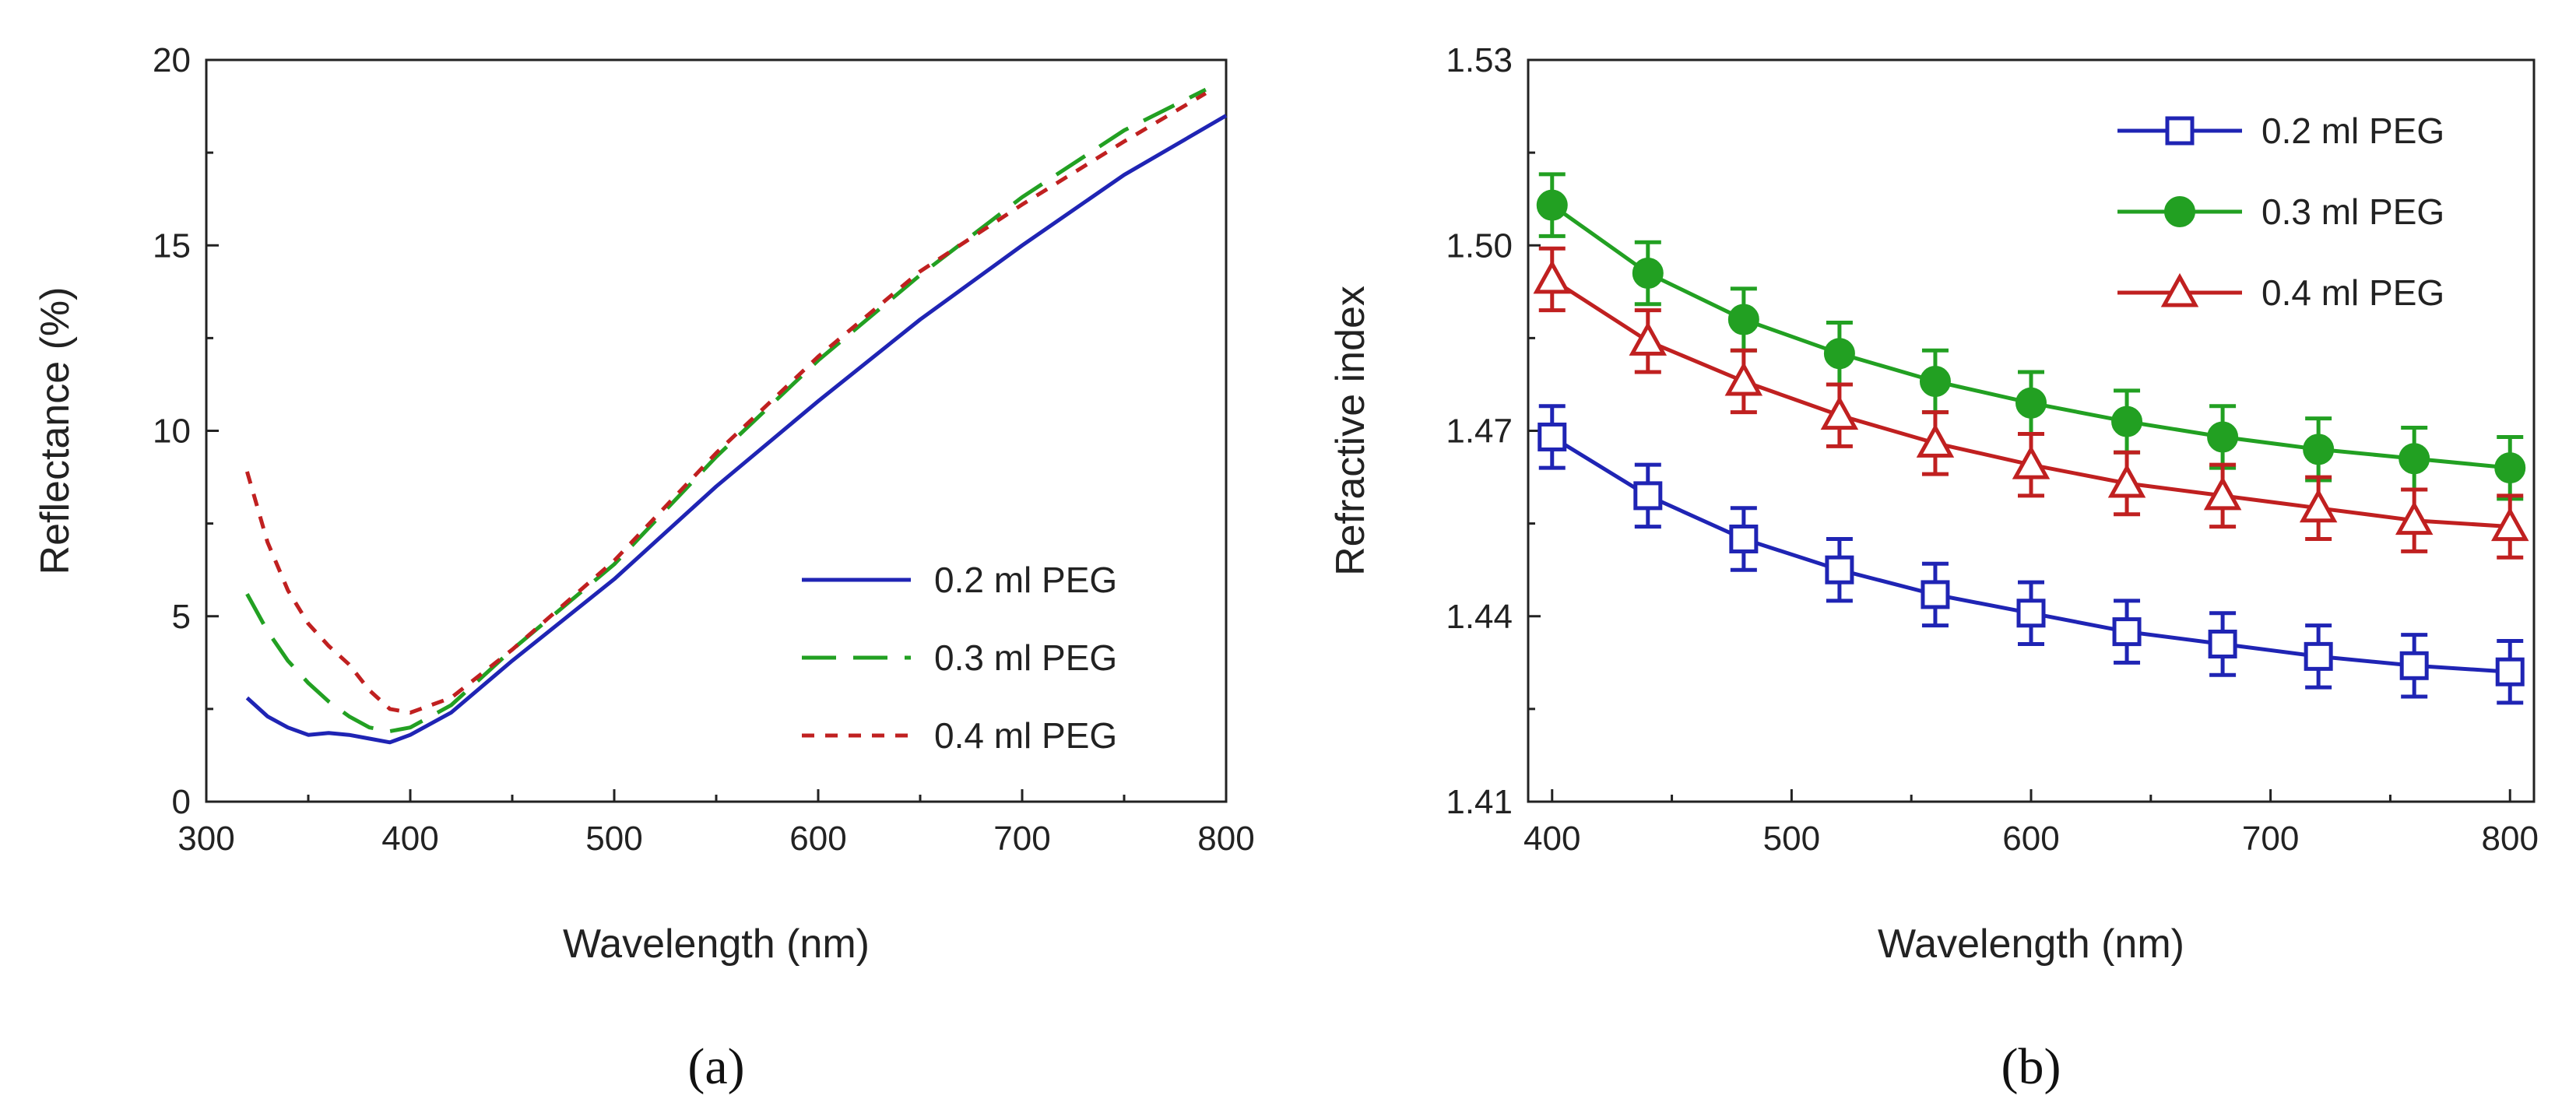 Image resolution: width=2576 pixels, height=1113 pixels. I want to click on panel-label-b: (b), so click(2031, 1066).